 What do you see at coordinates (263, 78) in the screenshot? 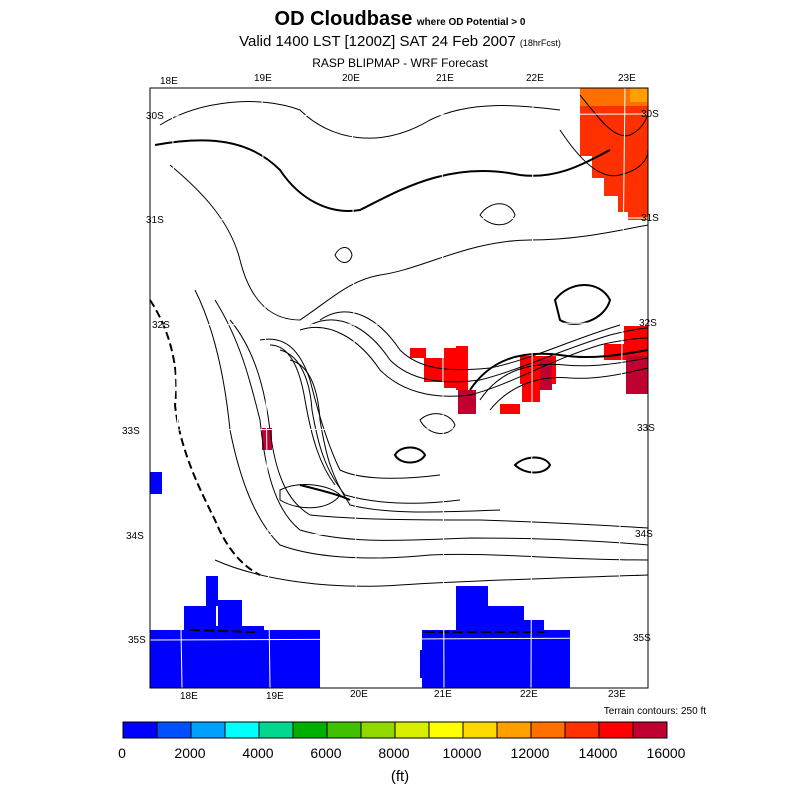
I see `top-lon-label: 19E` at bounding box center [263, 78].